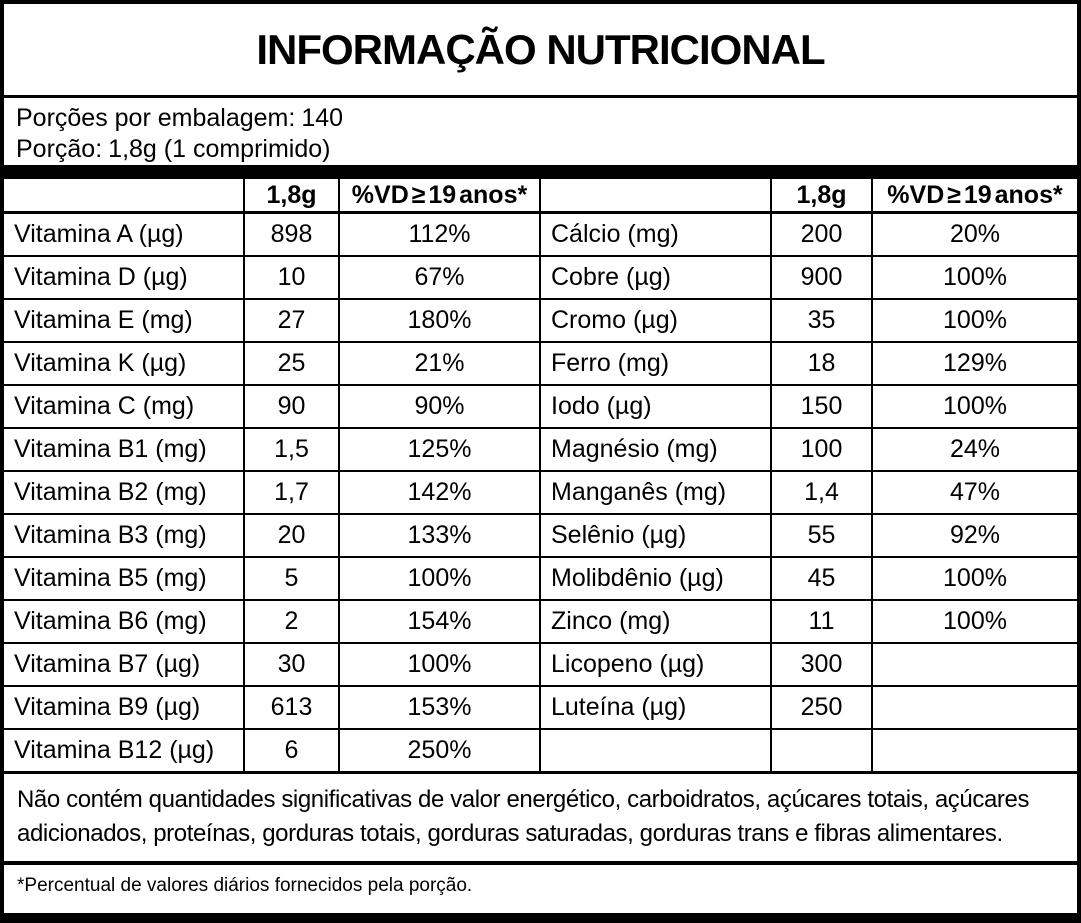 This screenshot has width=1081, height=923. I want to click on table-row: Vitamina A (µg) 898 112% Cálcio (mg) 200 20%, so click(540, 234).